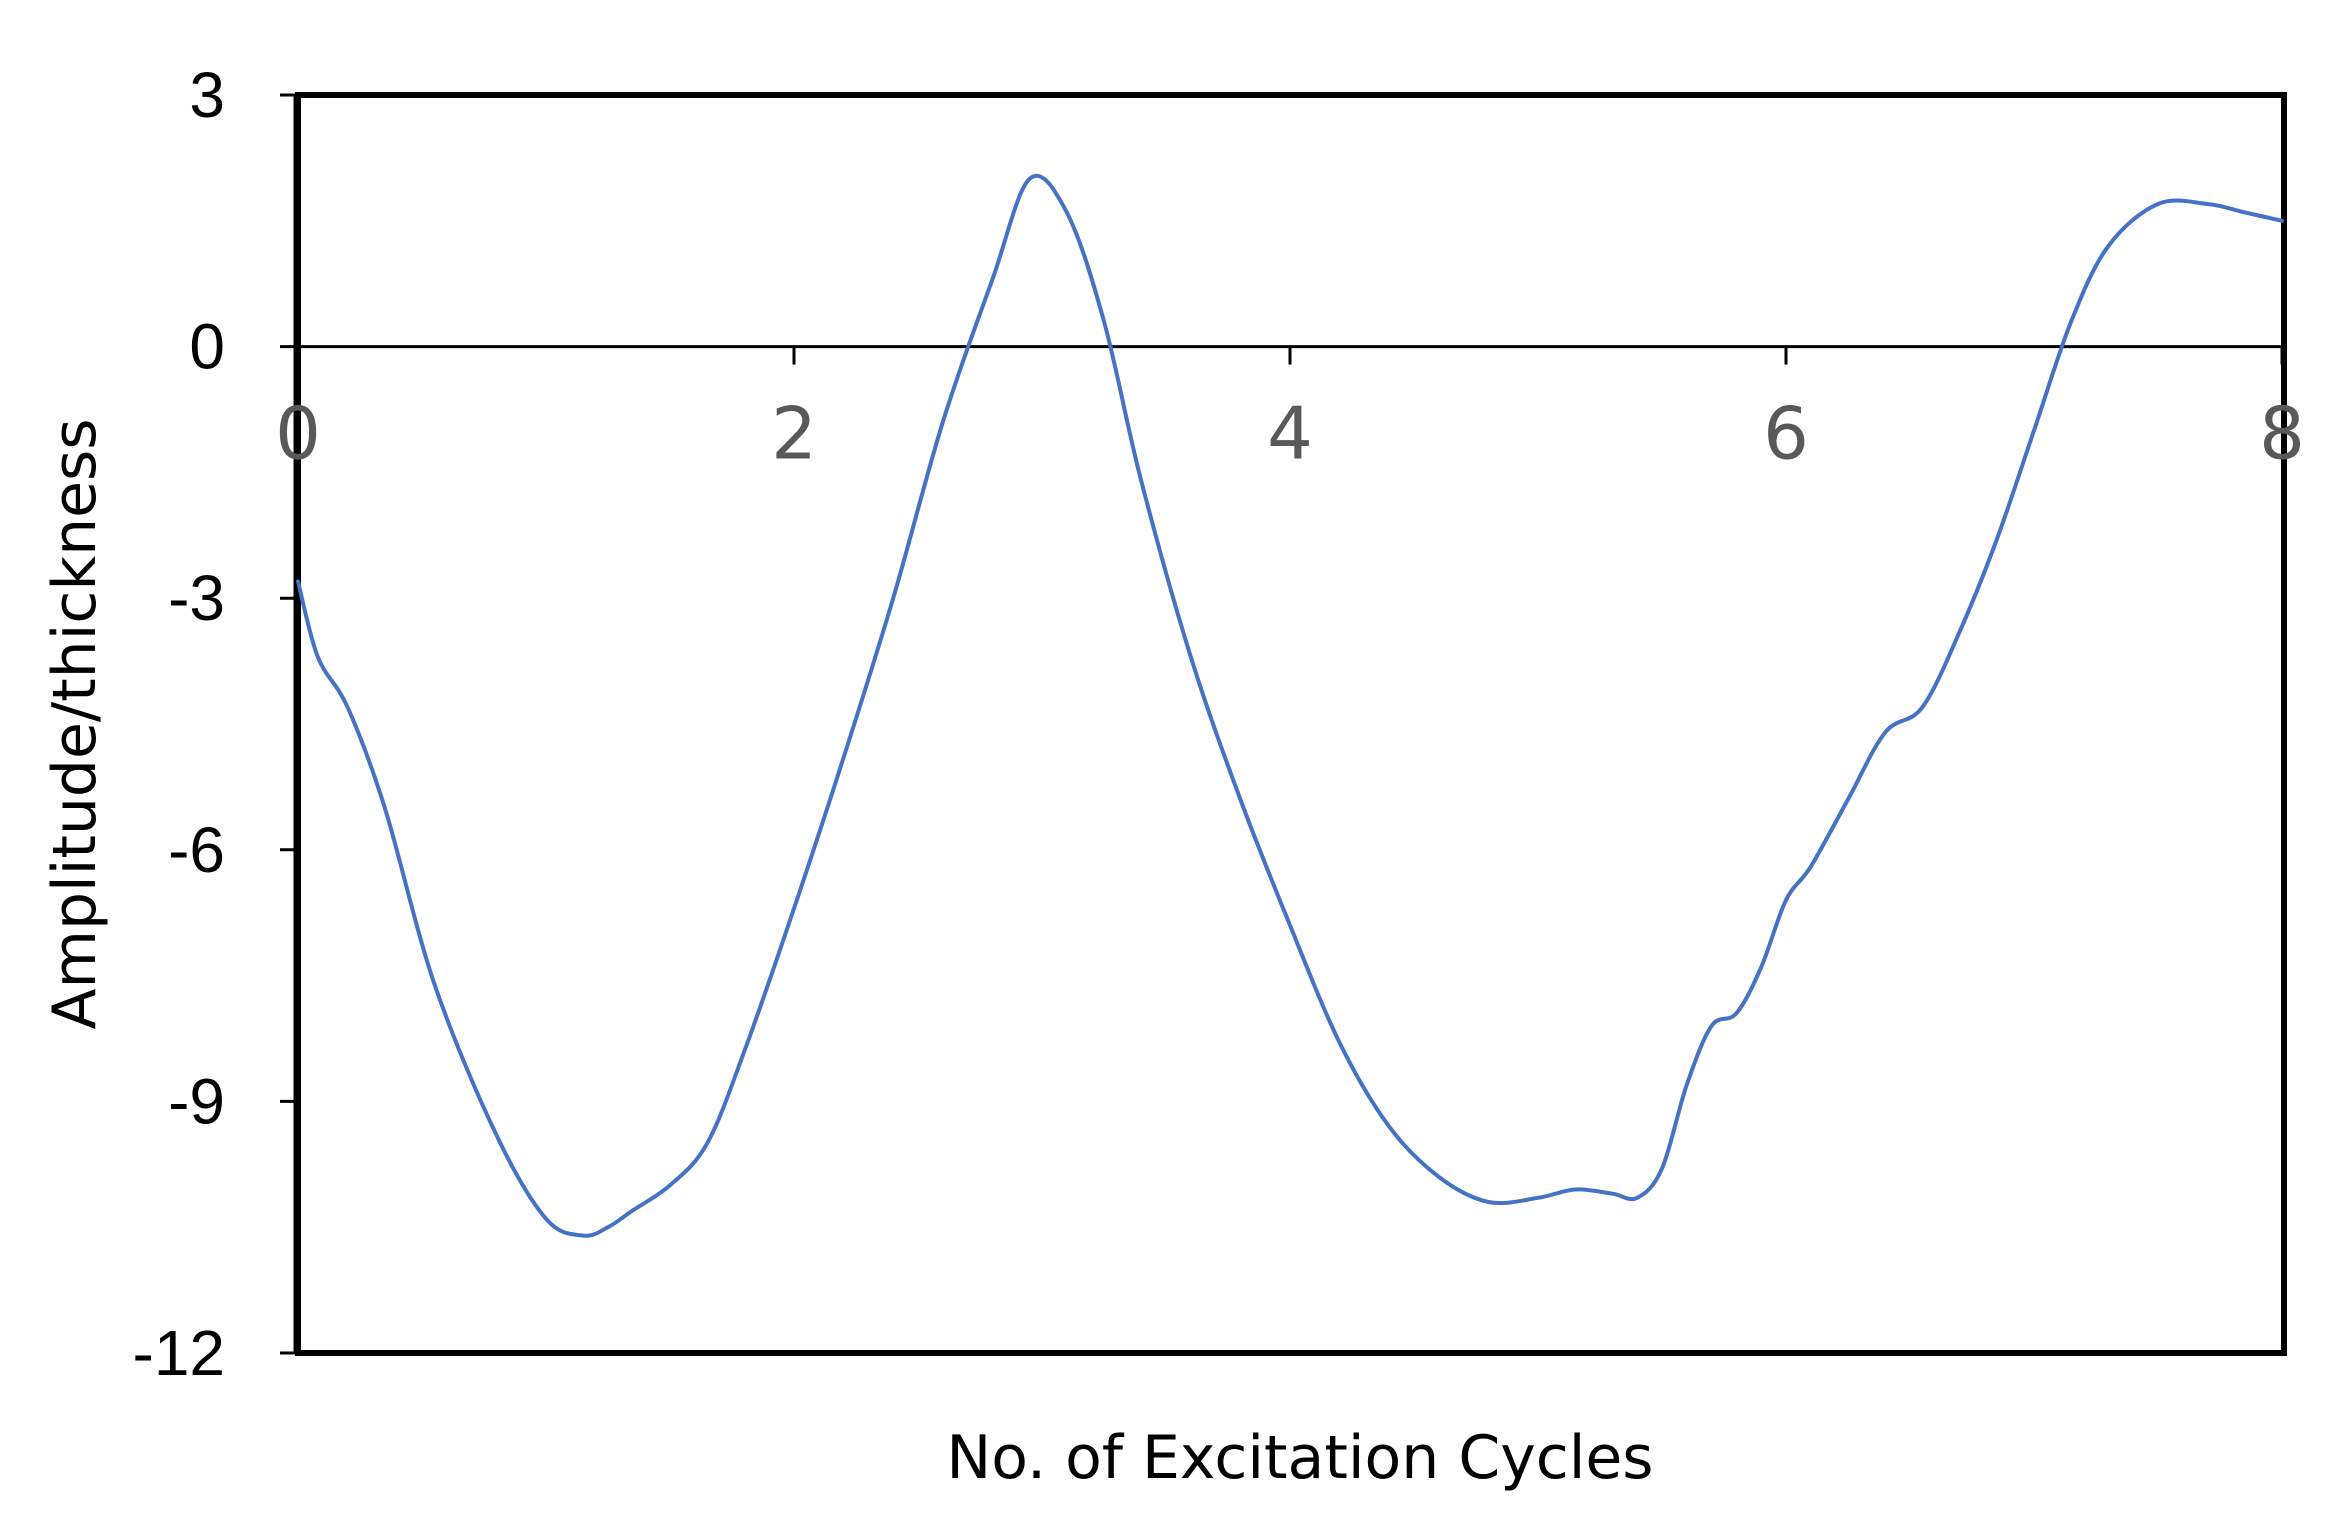  Describe the element at coordinates (1299, 1458) in the screenshot. I see `x-axis-title: No. of Excitation Cycles` at that location.